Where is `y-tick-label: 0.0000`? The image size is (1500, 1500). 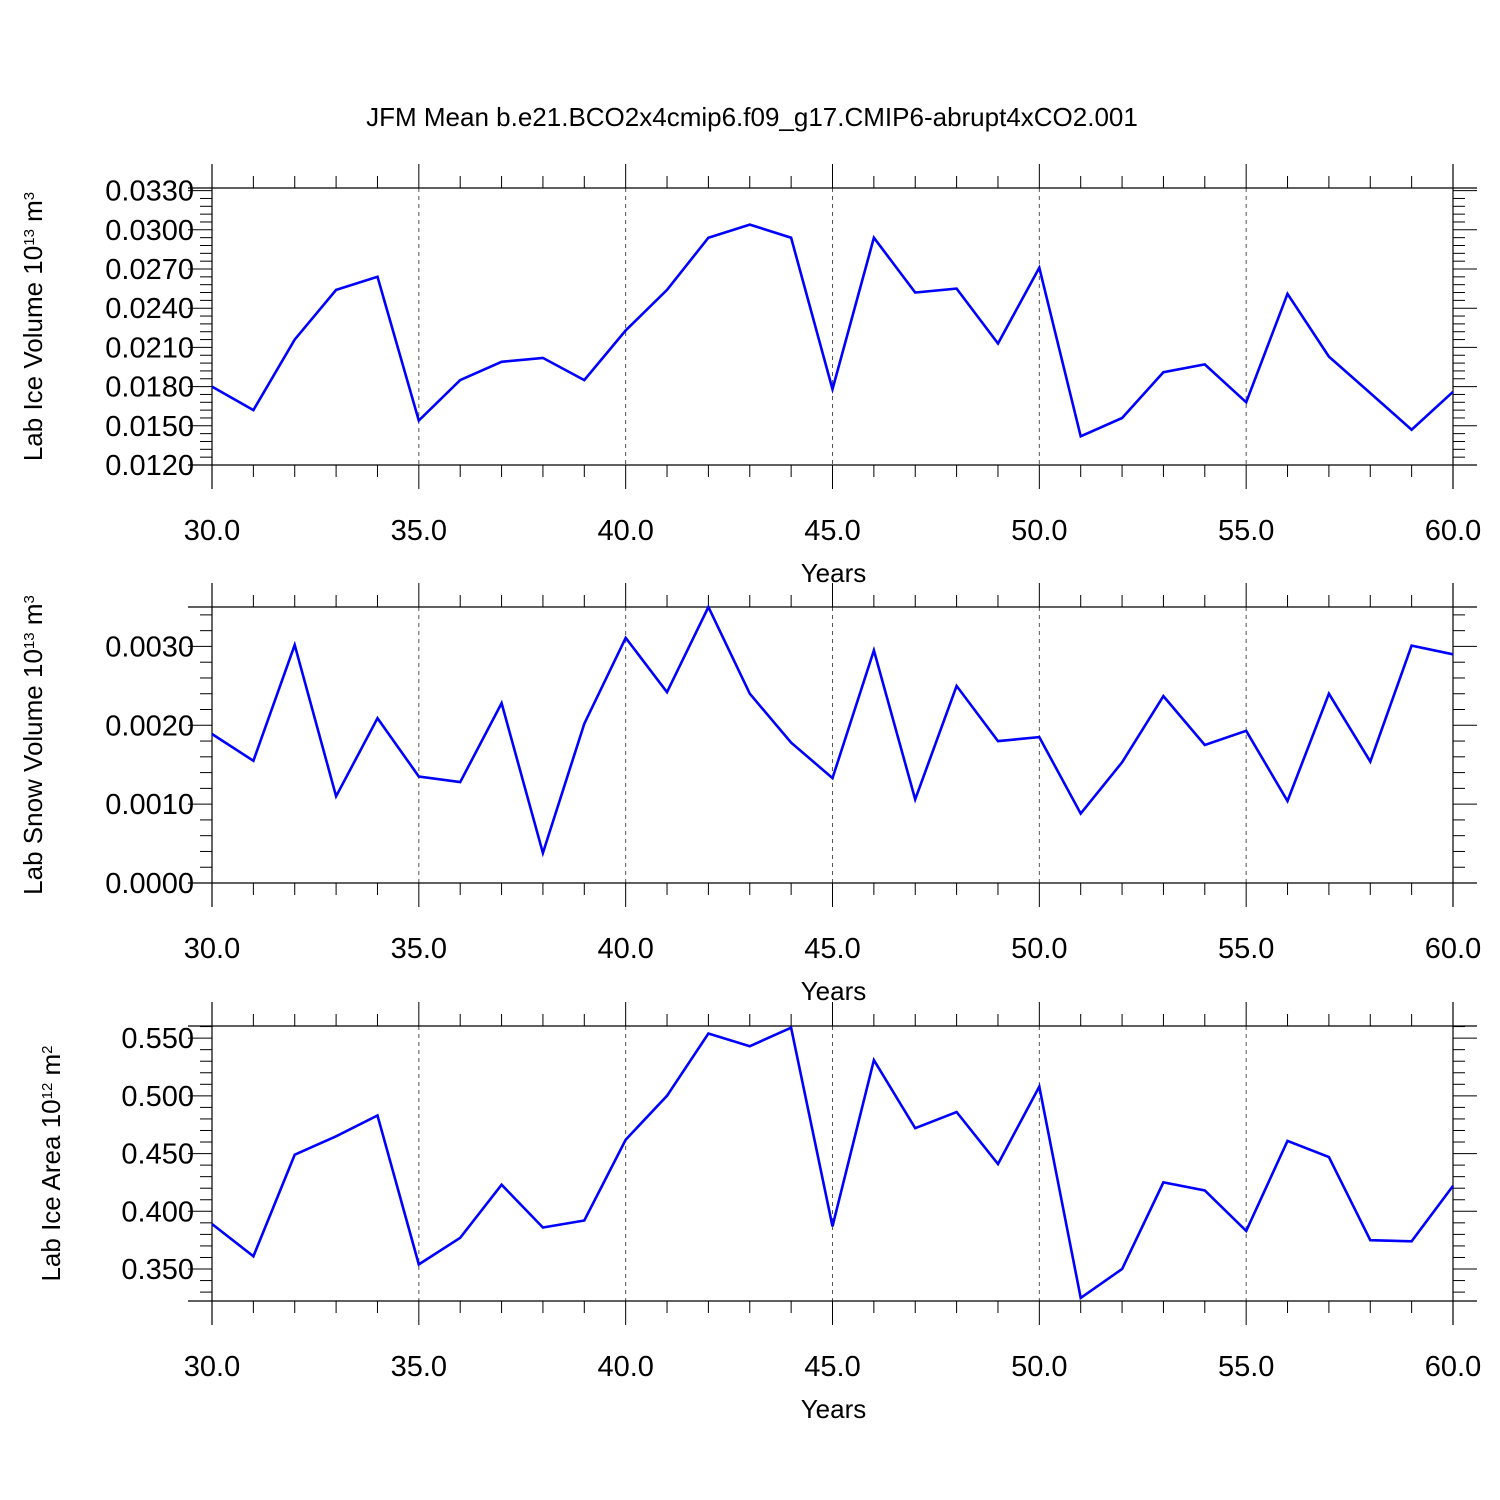 y-tick-label: 0.0000 is located at coordinates (149, 884).